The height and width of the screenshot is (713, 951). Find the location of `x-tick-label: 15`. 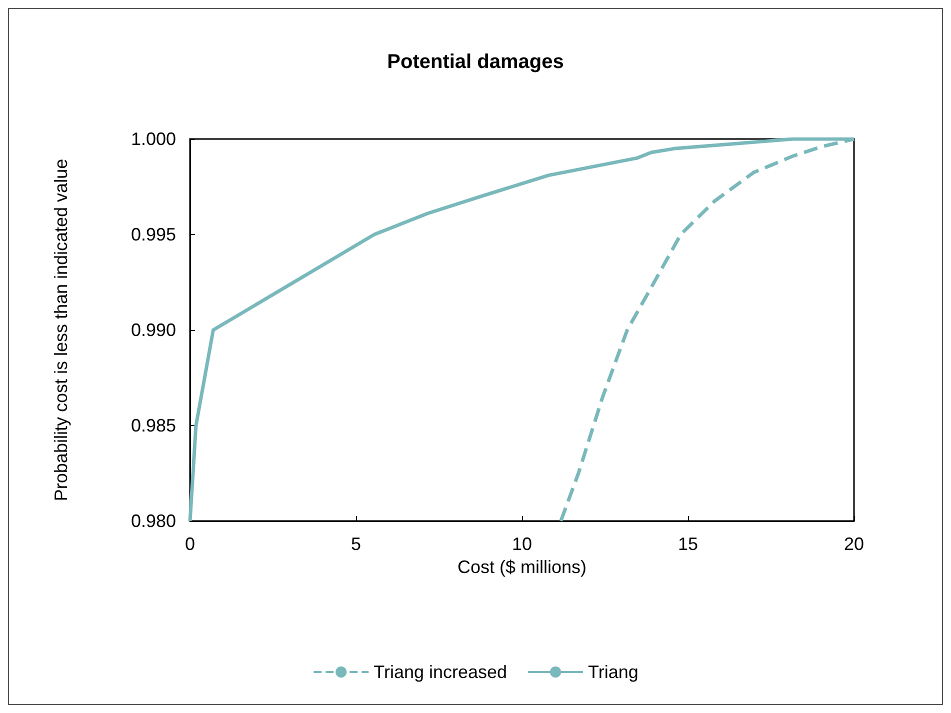

x-tick-label: 15 is located at coordinates (688, 544).